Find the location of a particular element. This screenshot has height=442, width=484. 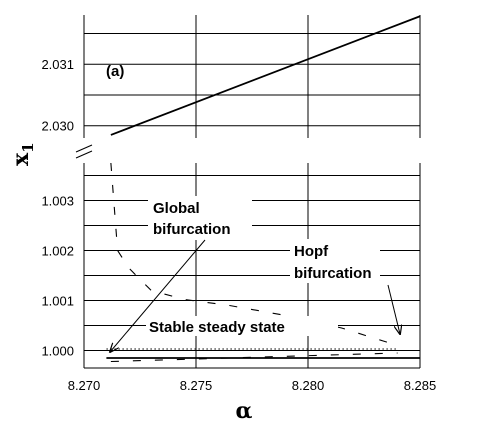

annotation-global: Global is located at coordinates (176, 208).